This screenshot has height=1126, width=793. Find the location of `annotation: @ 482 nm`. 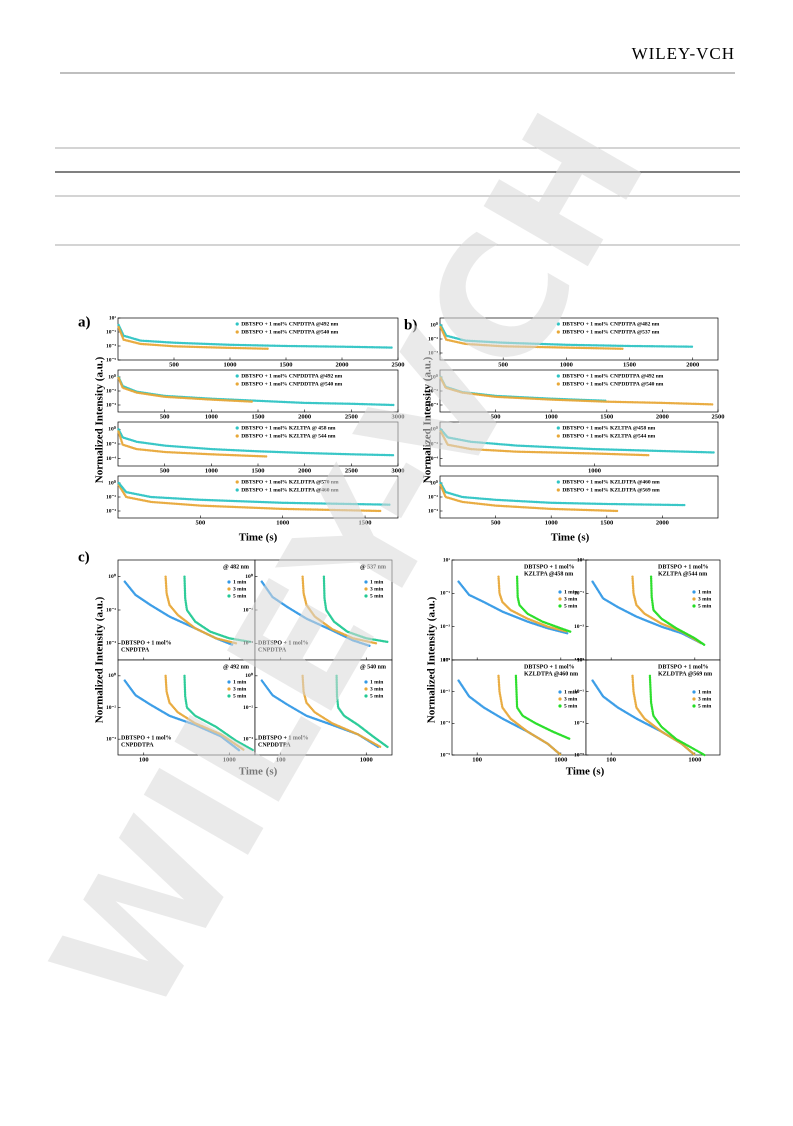

annotation: @ 482 nm is located at coordinates (236, 567).